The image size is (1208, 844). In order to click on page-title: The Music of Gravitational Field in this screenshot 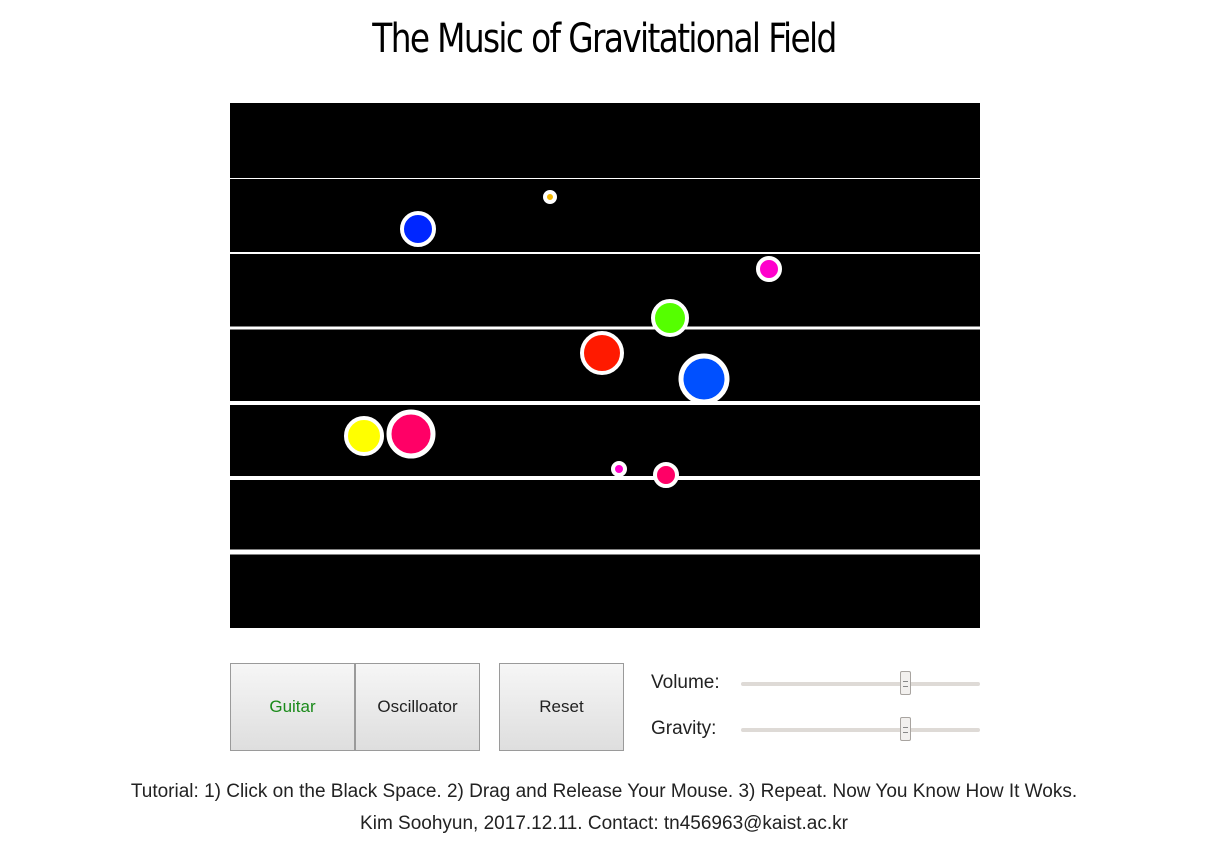, I will do `click(604, 39)`.